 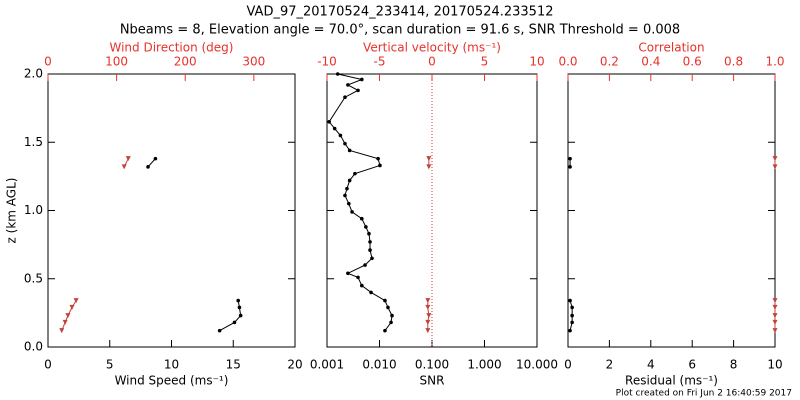 What do you see at coordinates (380, 62) in the screenshot?
I see `x2-tick-label: -5` at bounding box center [380, 62].